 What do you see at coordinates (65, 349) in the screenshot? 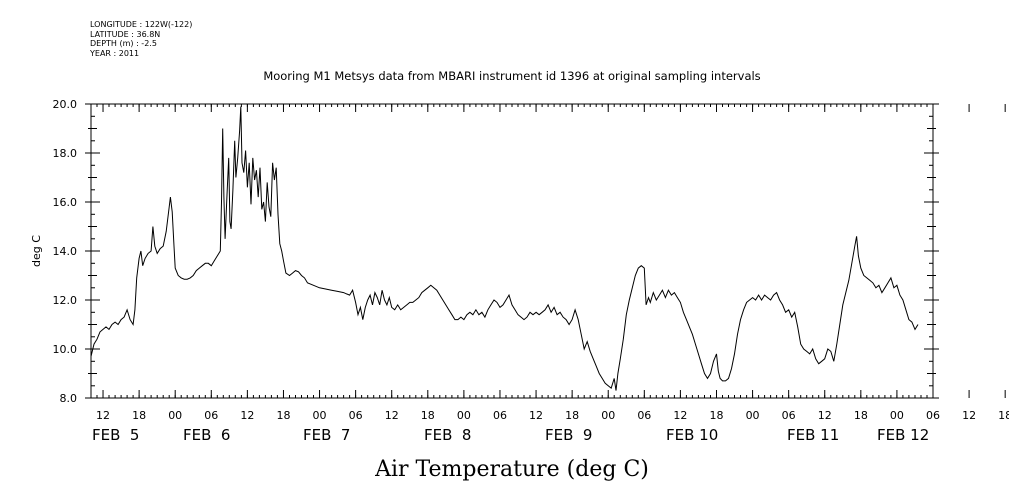
I see `y-tick-label: 10.0` at bounding box center [65, 349].